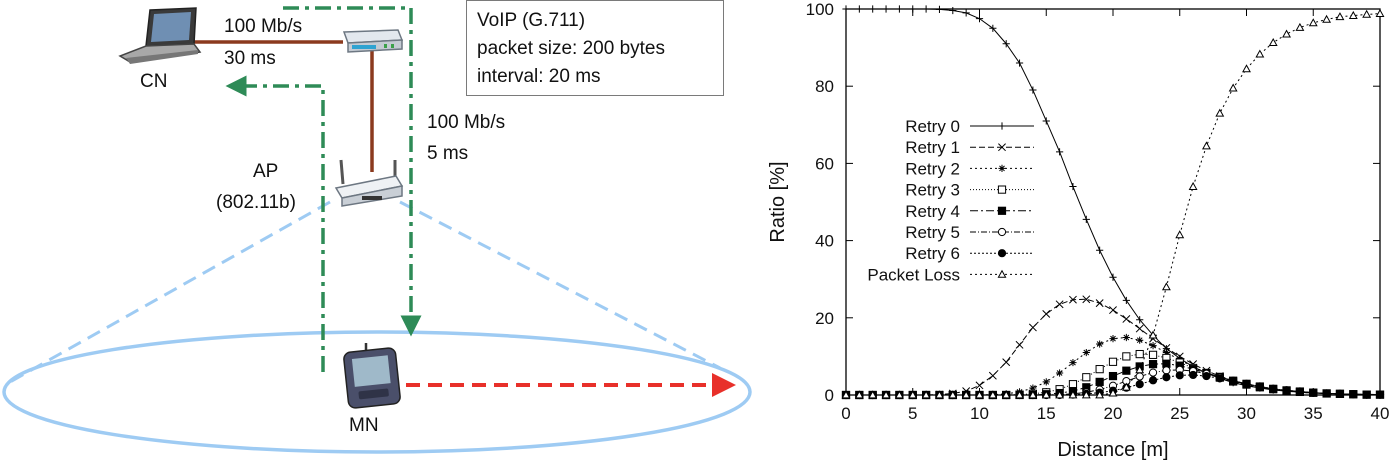  What do you see at coordinates (913, 274) in the screenshot?
I see `legend-label: Packet Loss` at bounding box center [913, 274].